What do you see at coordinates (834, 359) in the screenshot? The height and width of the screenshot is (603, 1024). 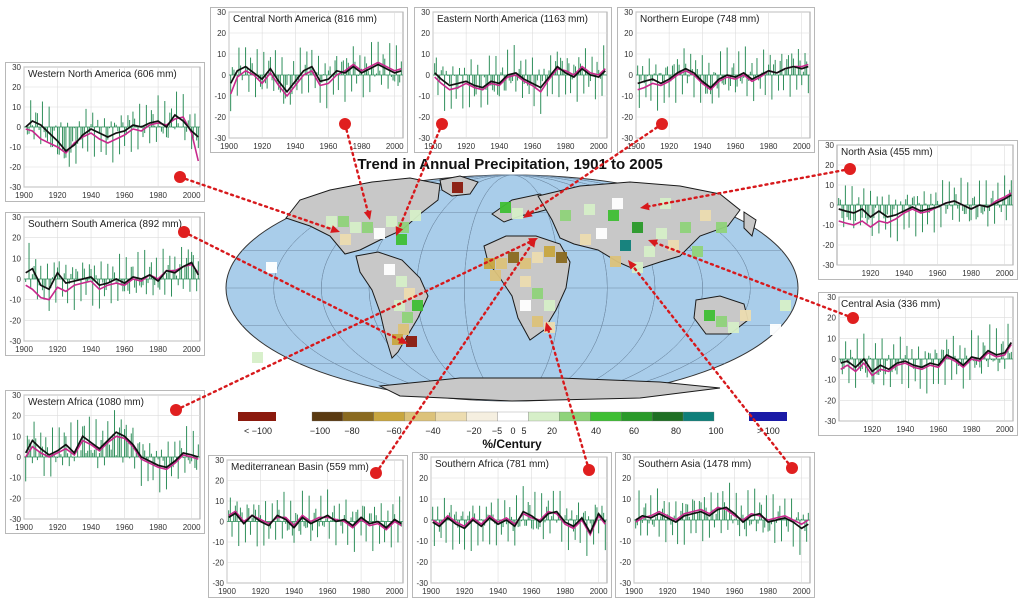 I see `y-tick-label: 0` at bounding box center [834, 359].